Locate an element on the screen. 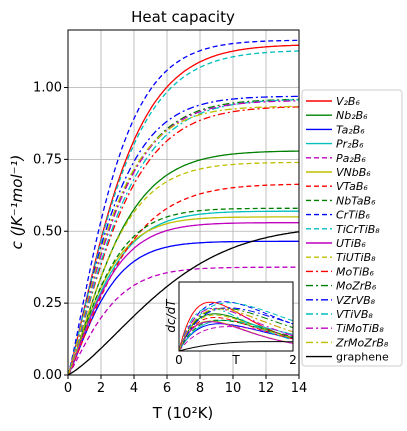 The height and width of the screenshot is (431, 407). inset-y-label: dc/dT is located at coordinates (171, 315).